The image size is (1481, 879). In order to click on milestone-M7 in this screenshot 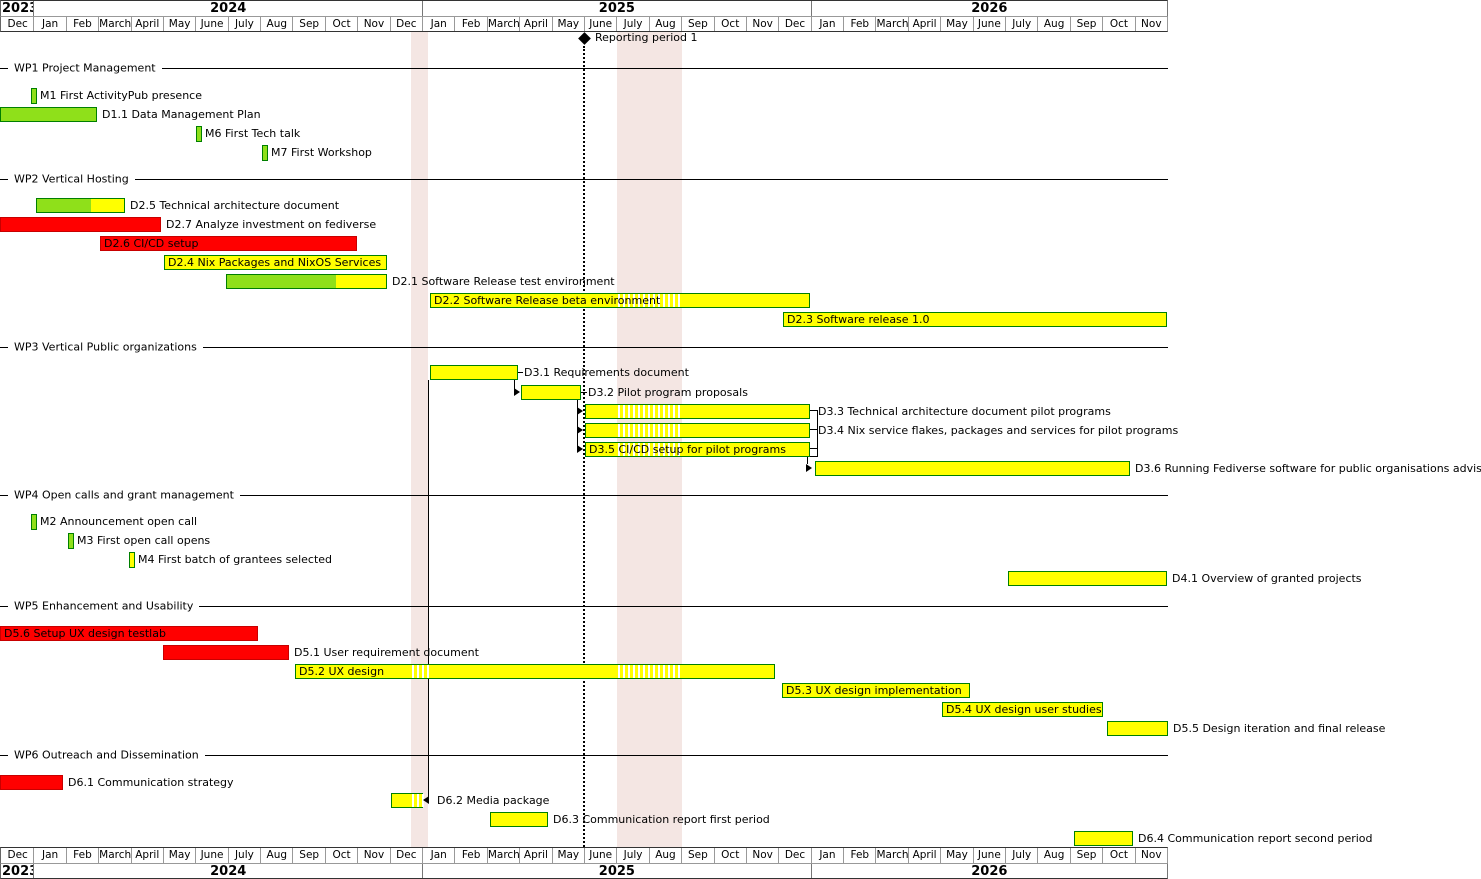, I will do `click(265, 153)`.